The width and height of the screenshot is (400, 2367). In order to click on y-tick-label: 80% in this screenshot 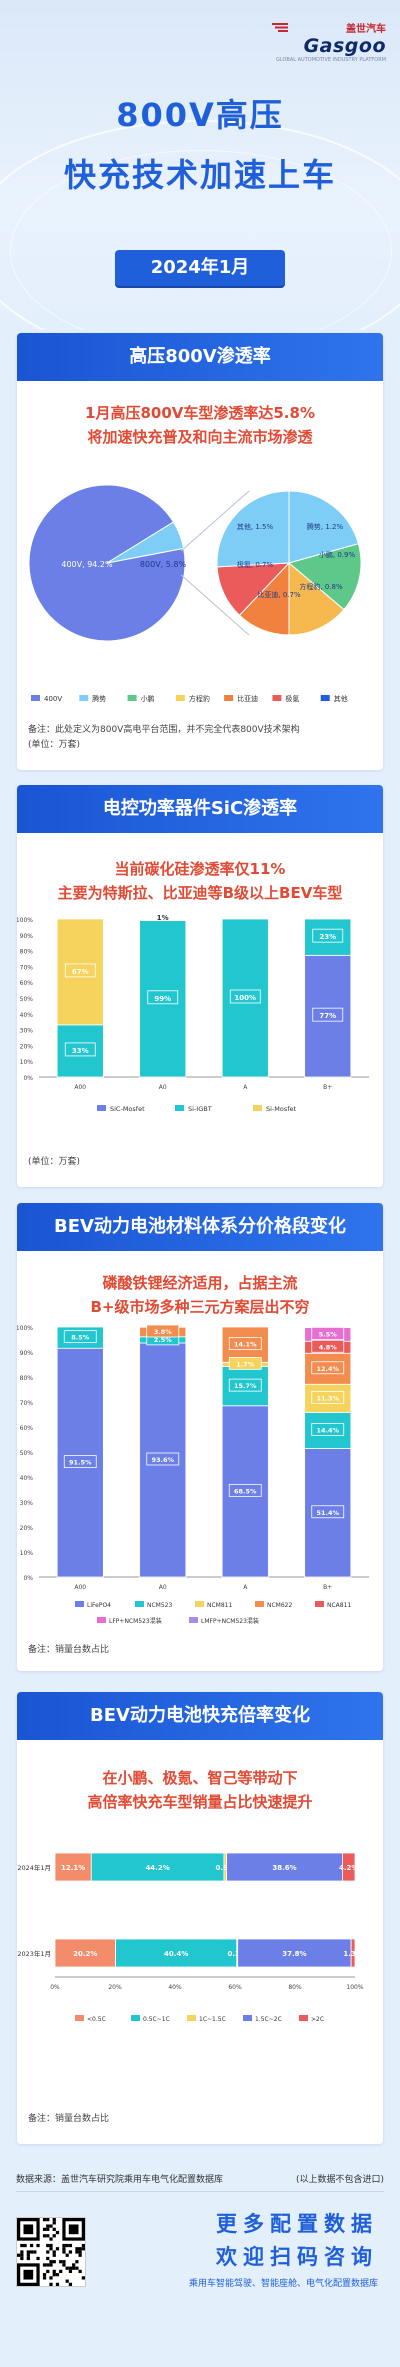, I will do `click(27, 952)`.